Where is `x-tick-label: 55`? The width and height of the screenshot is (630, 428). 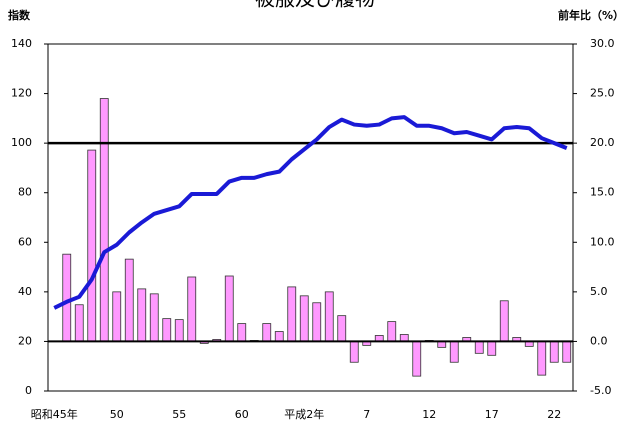 x-tick-label: 55 is located at coordinates (179, 414).